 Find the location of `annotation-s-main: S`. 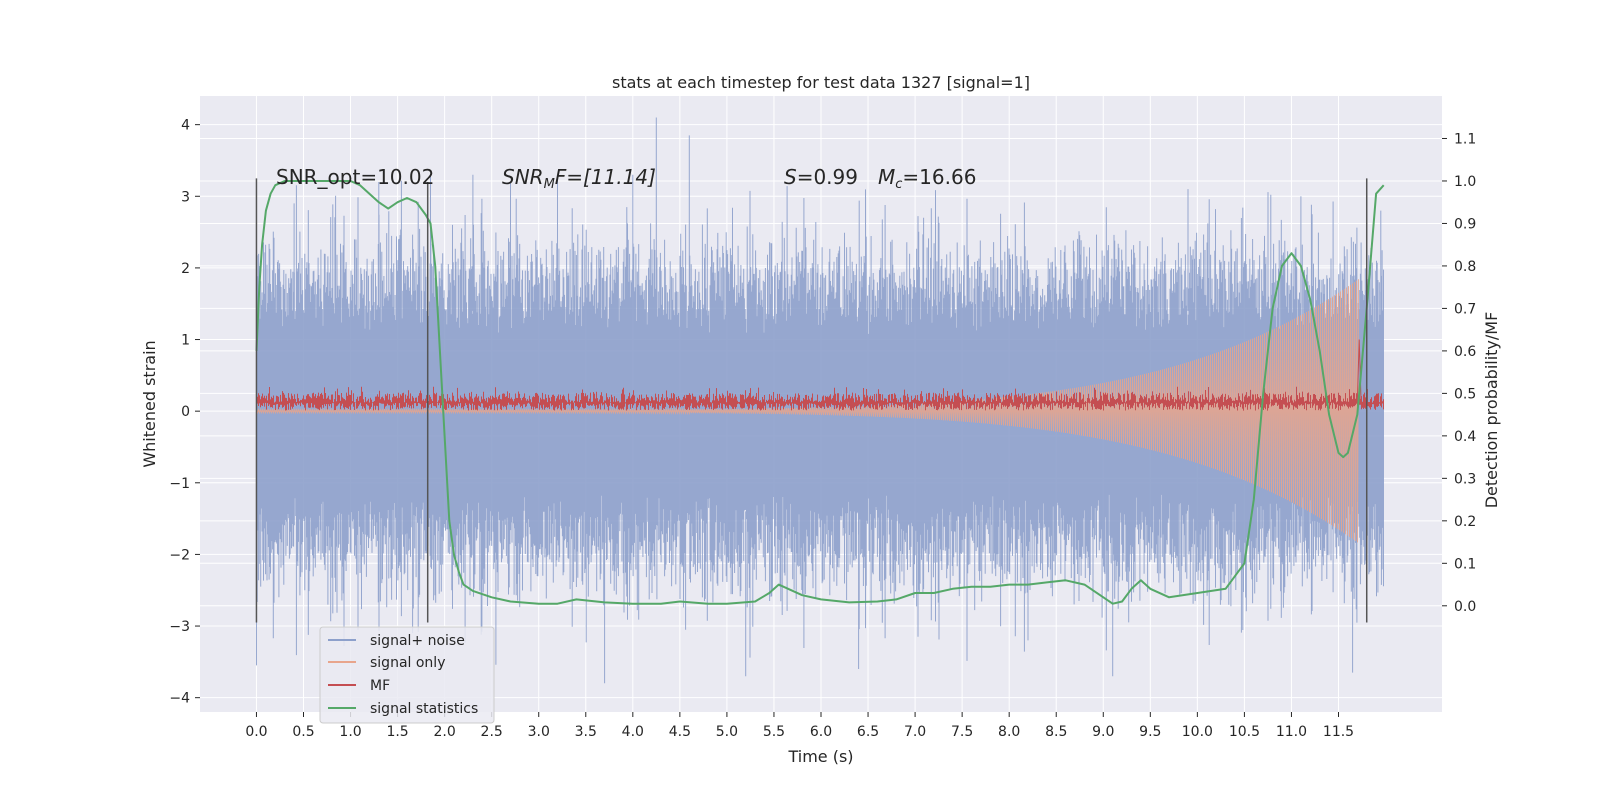

annotation-s-main: S is located at coordinates (790, 177).